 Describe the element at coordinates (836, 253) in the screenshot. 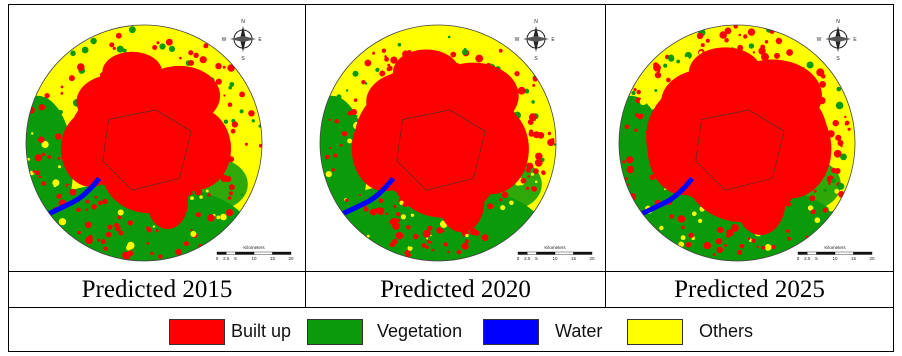

I see `scale-bar: Kilometers 0 2.5 5 10 15 20` at that location.